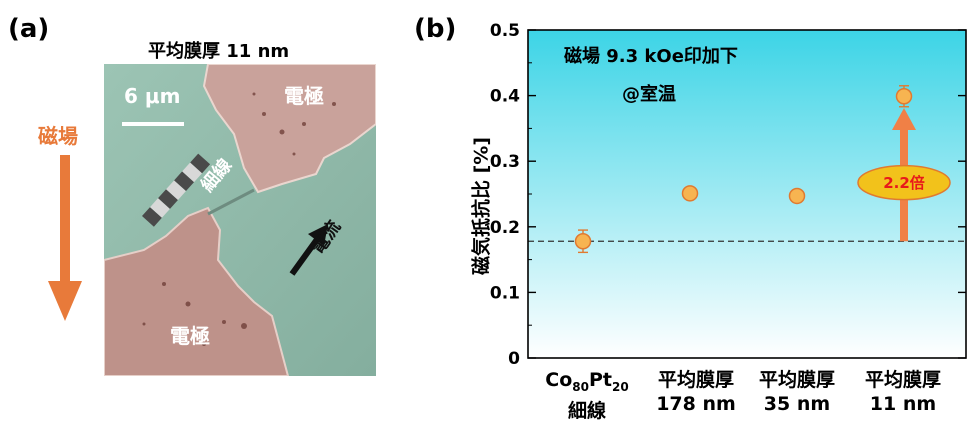 The width and height of the screenshot is (974, 423). What do you see at coordinates (505, 162) in the screenshot?
I see `y-tick-label-3: 0.3` at bounding box center [505, 162].